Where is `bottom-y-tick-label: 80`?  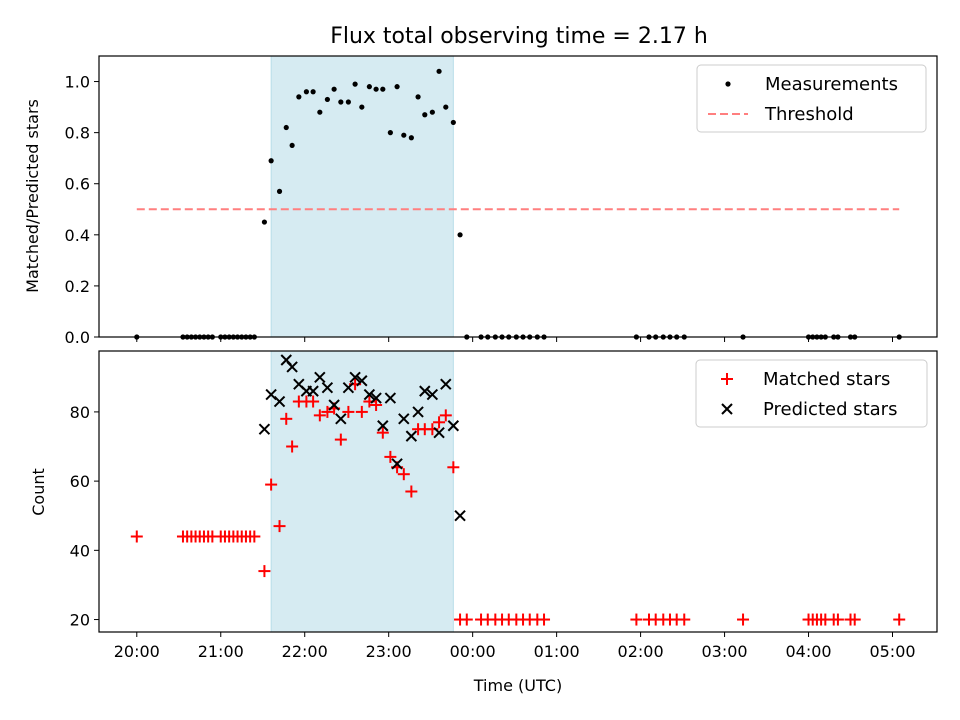 bottom-y-tick-label: 80 is located at coordinates (80, 412).